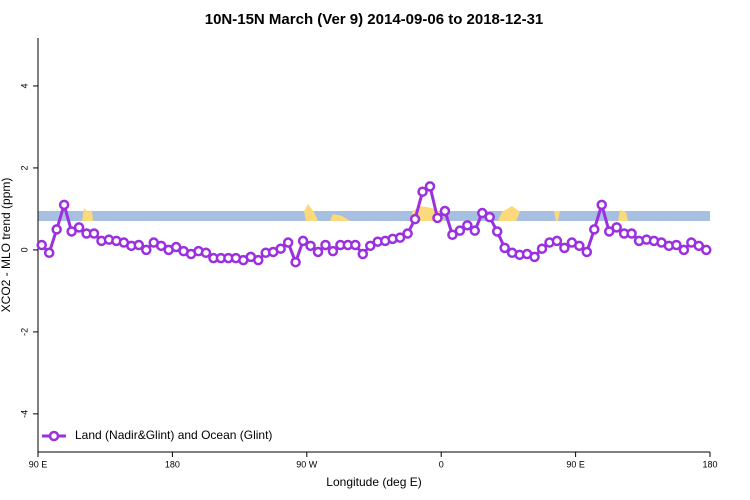  Describe the element at coordinates (24, 85) in the screenshot. I see `y-tick-label: 4` at that location.